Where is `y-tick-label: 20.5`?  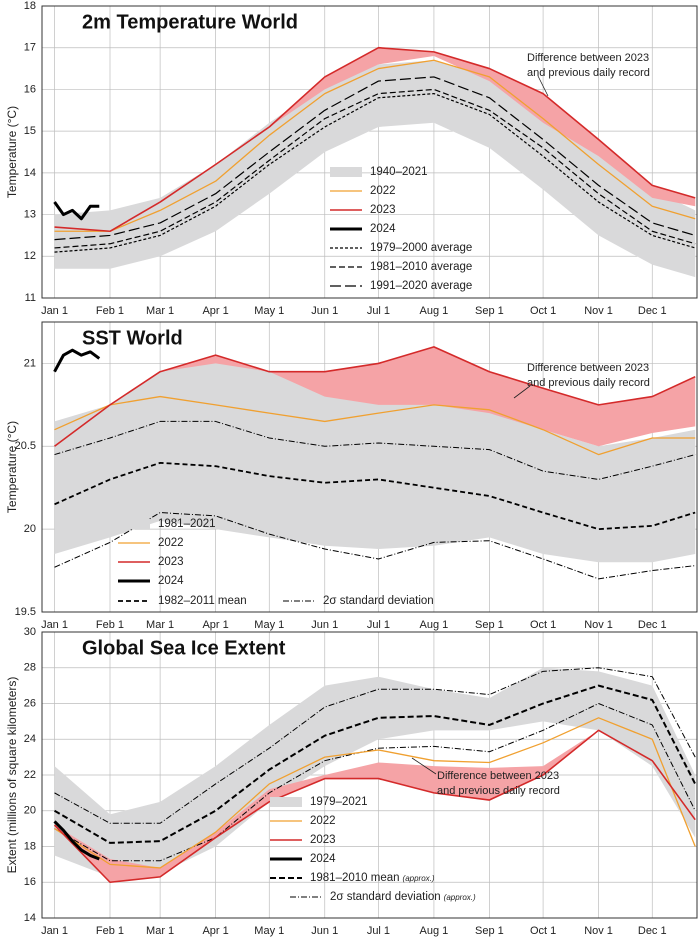
y-tick-label: 20.5 is located at coordinates (25, 446).